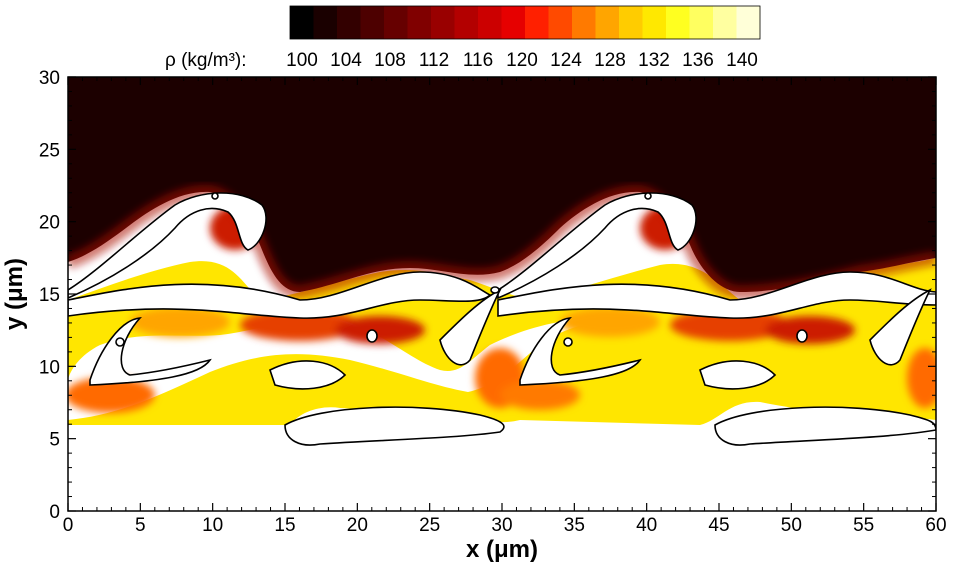  What do you see at coordinates (718, 525) in the screenshot?
I see `x-tick-label: 45` at bounding box center [718, 525].